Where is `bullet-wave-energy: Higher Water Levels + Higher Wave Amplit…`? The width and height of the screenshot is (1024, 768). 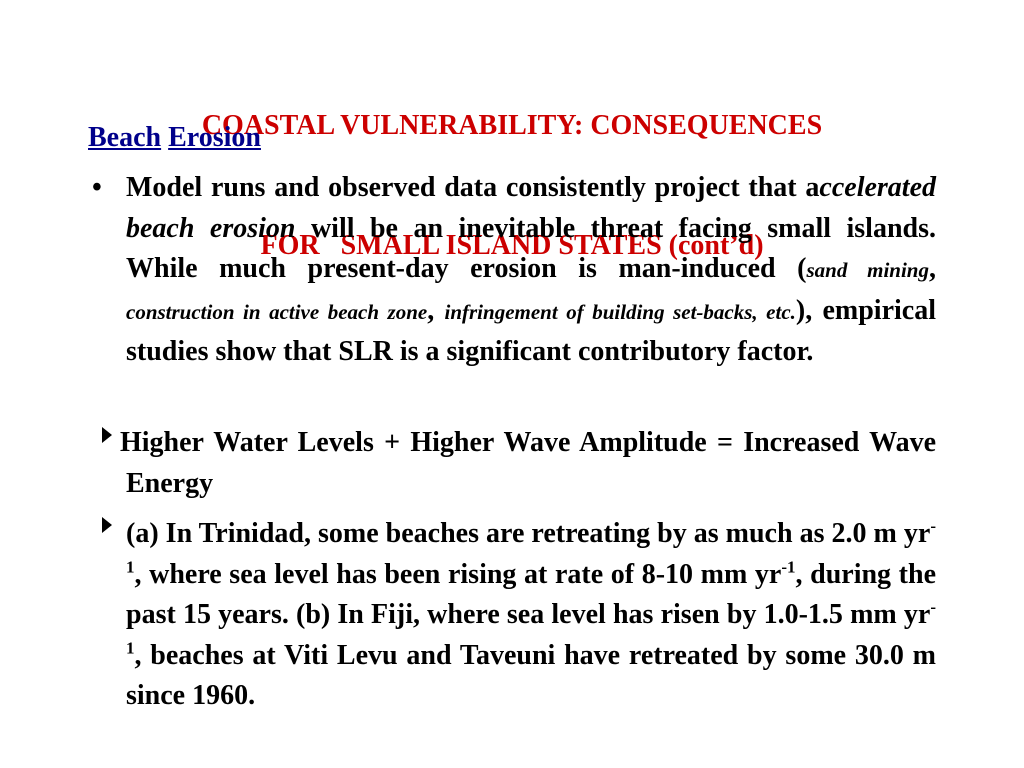
bullet-wave-energy: Higher Water Levels + Higher Wave Amplit… is located at coordinates (528, 463).